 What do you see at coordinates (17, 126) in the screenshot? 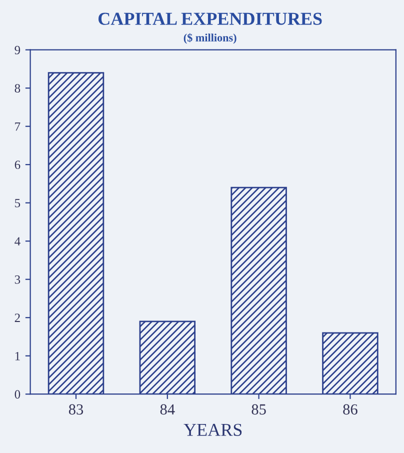
I see `y-tick-label: 7` at bounding box center [17, 126].